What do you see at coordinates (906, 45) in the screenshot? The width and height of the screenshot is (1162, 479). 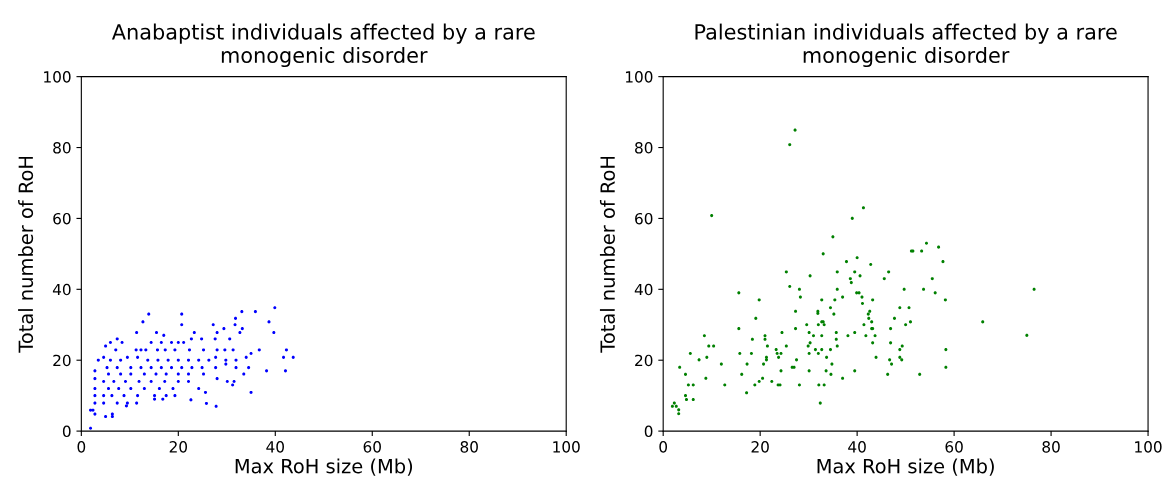 I see `chart-title: Palestinian individuals affected by a rare monogenic disorder` at bounding box center [906, 45].